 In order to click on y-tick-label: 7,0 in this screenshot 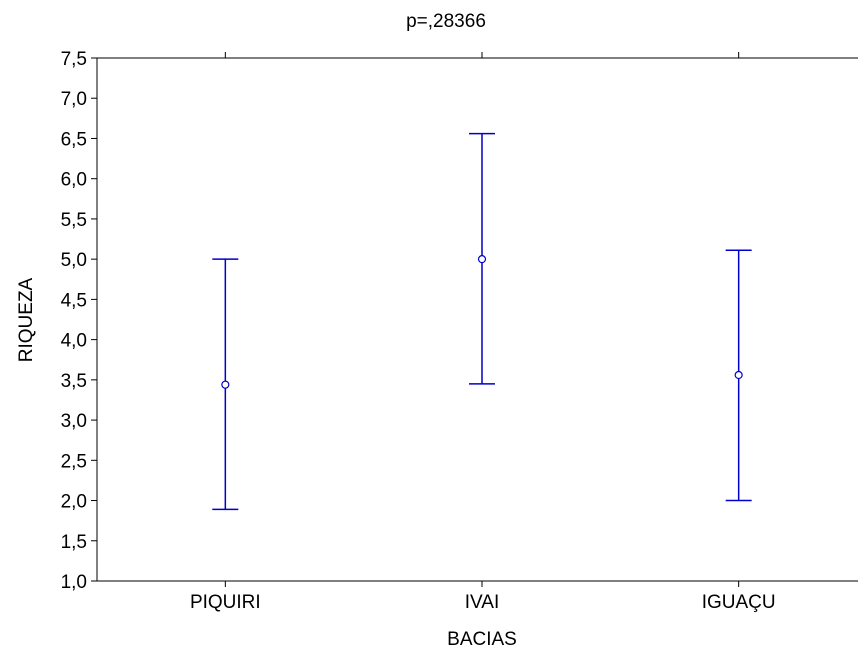, I will do `click(74, 99)`.